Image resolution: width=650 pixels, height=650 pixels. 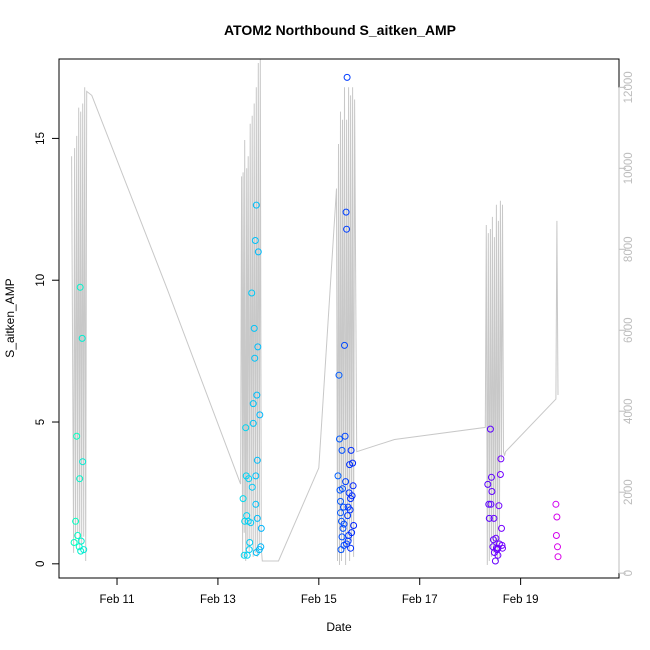 What do you see at coordinates (319, 591) in the screenshot?
I see `x-axis: Feb 11 Feb 13 Feb 15 Feb 17 Feb 19` at bounding box center [319, 591].